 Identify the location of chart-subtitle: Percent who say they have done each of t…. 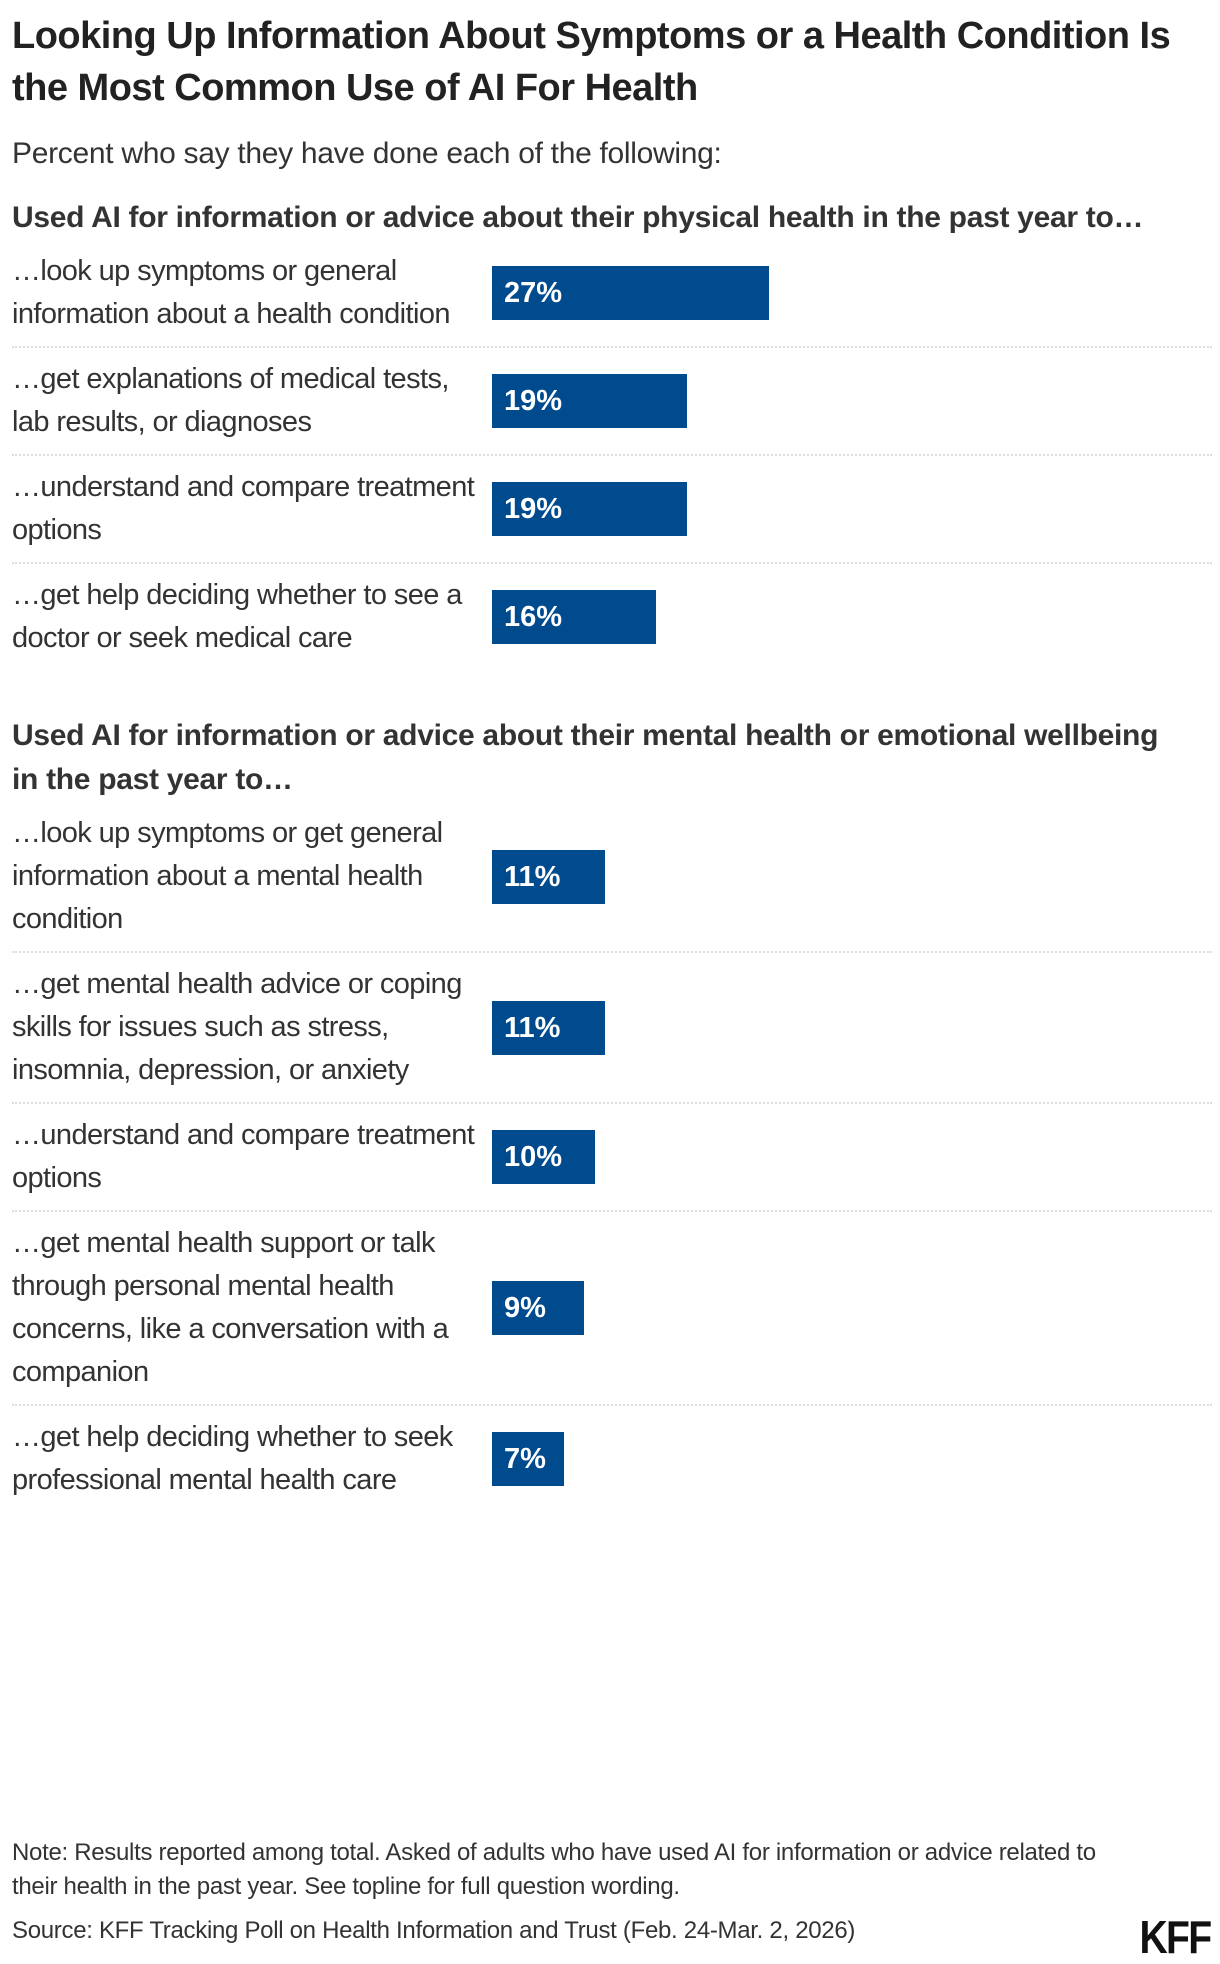
(367, 153).